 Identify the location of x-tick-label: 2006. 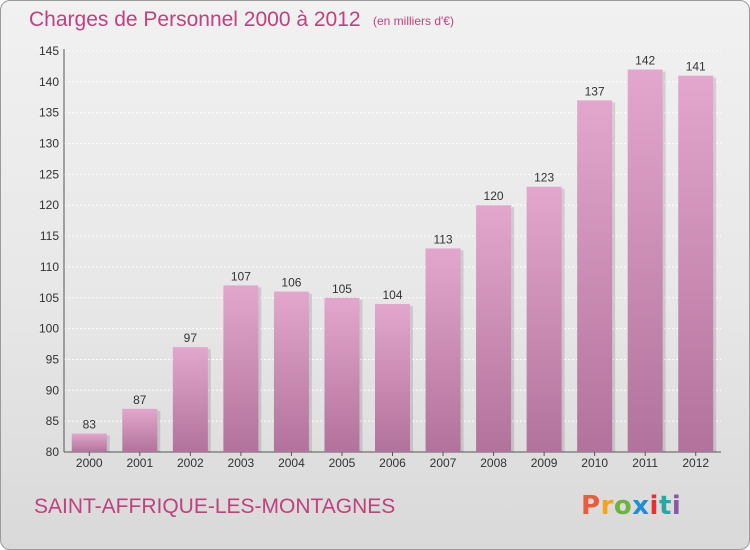
(392, 463).